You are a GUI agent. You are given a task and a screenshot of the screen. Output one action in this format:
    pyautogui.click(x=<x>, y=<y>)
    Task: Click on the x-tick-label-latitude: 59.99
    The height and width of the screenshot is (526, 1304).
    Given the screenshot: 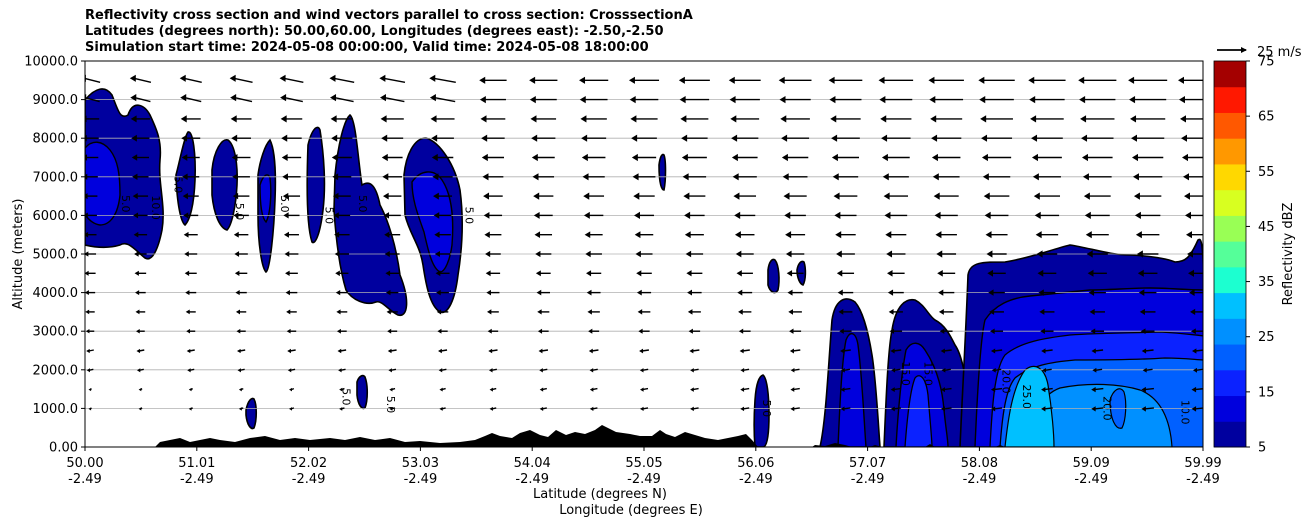 What is the action you would take?
    pyautogui.click(x=1202, y=463)
    